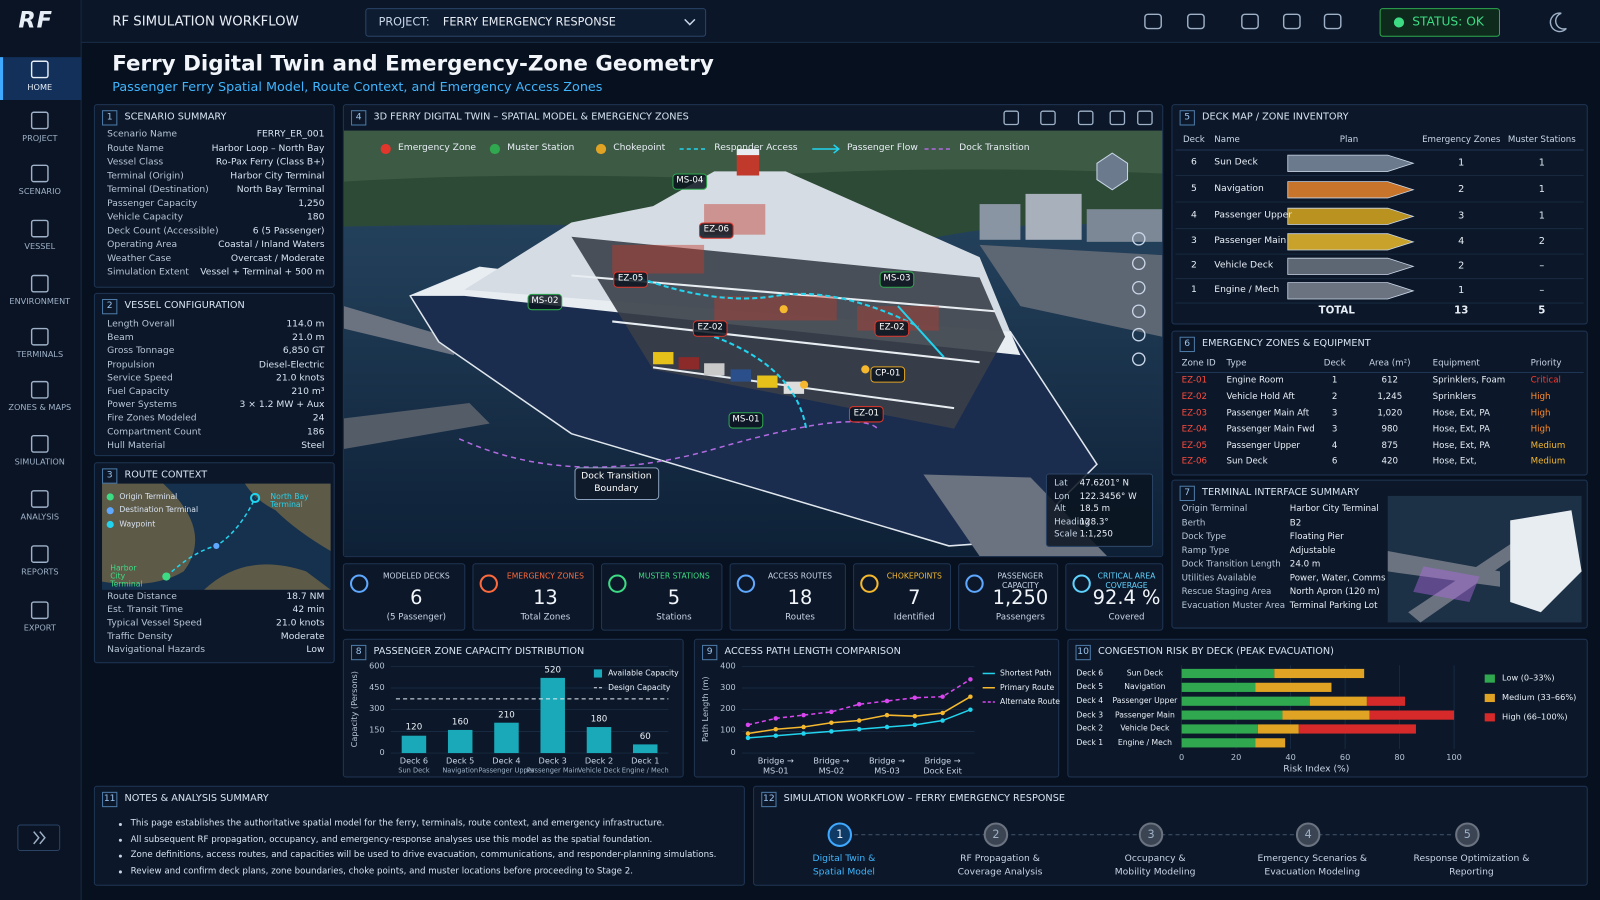  Describe the element at coordinates (1193, 140) in the screenshot. I see `table-header: Deck` at that location.